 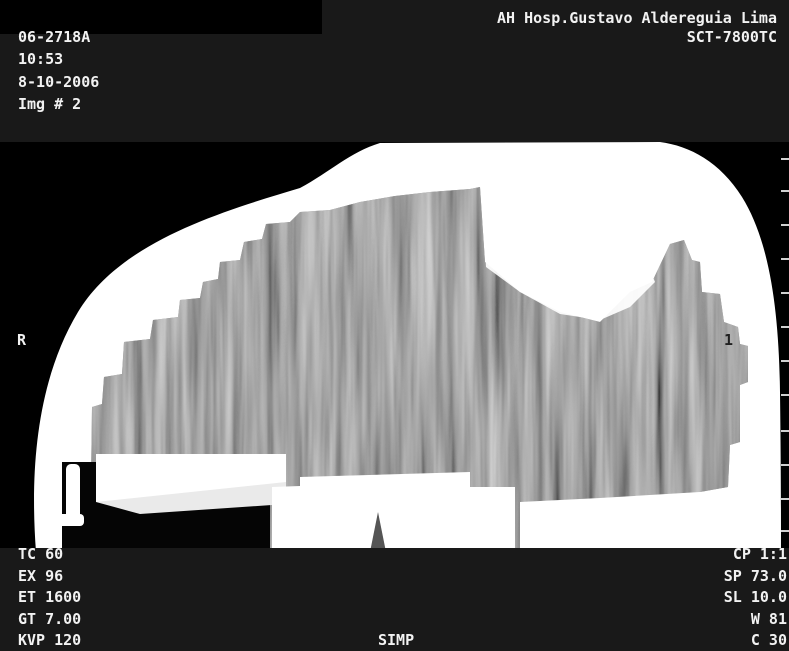 I want to click on param-tc: TC 60, so click(x=41, y=554).